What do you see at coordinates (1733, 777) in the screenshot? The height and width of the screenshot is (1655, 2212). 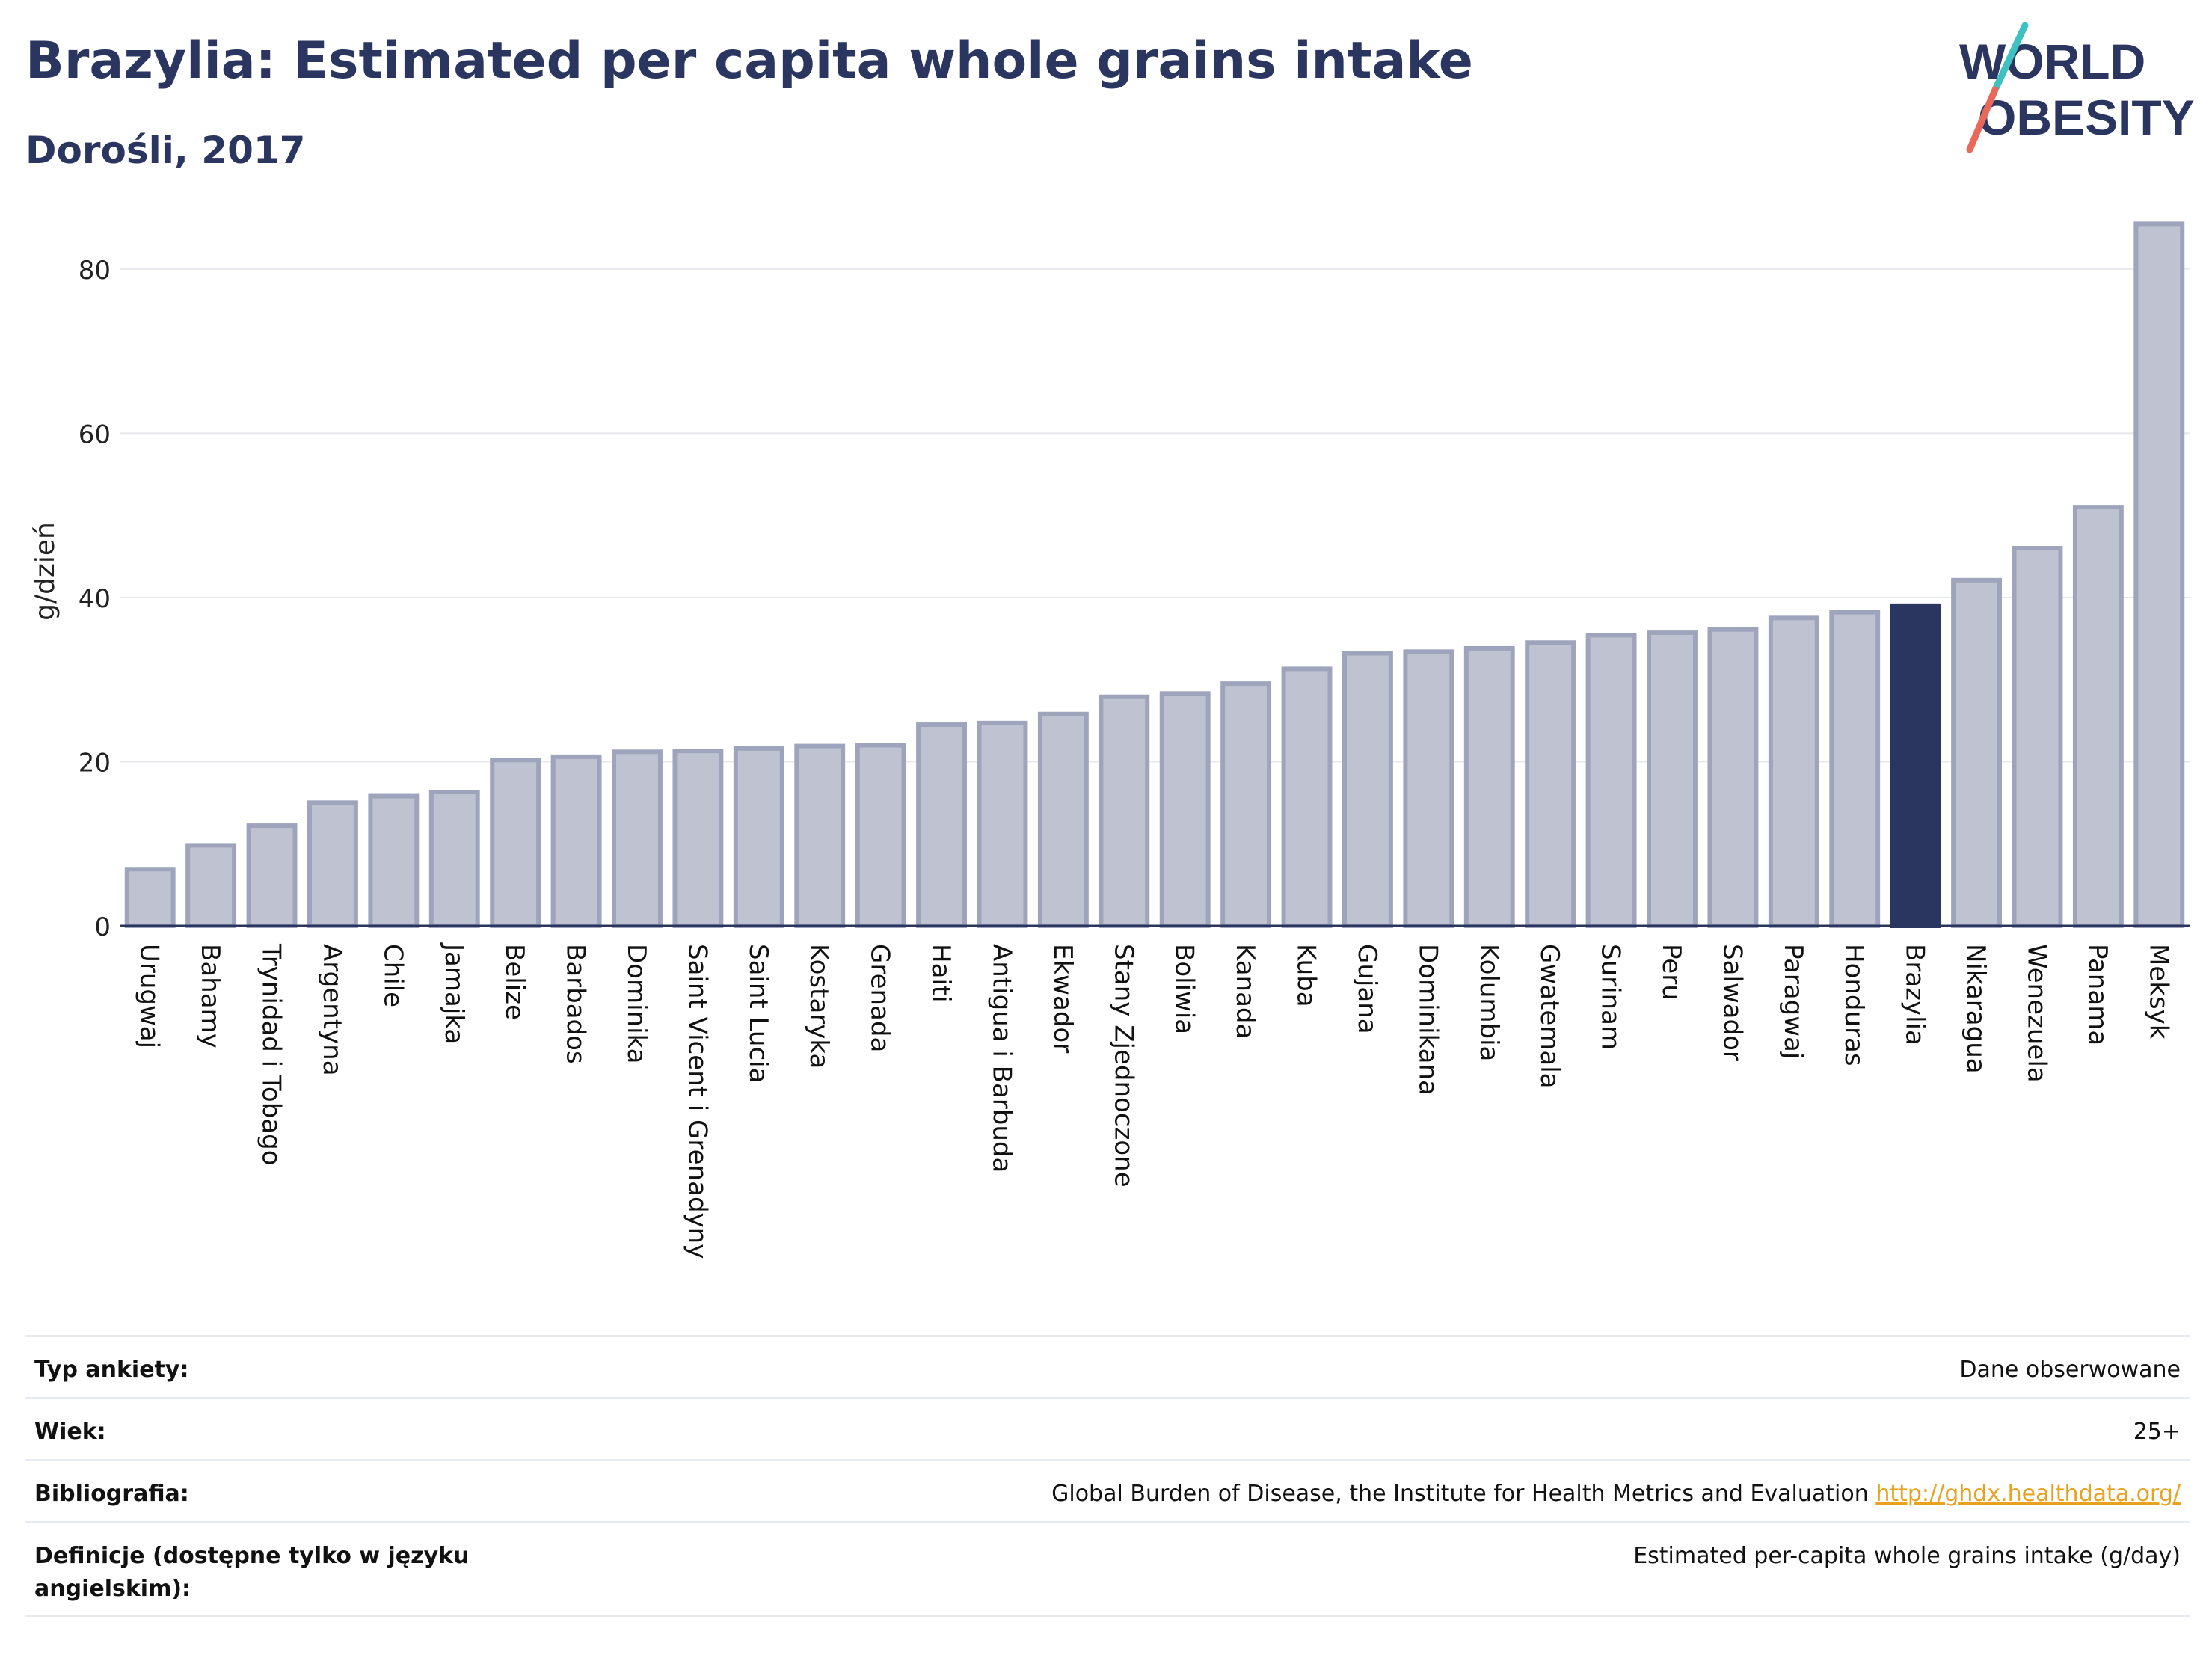 I see `bar-salwador` at bounding box center [1733, 777].